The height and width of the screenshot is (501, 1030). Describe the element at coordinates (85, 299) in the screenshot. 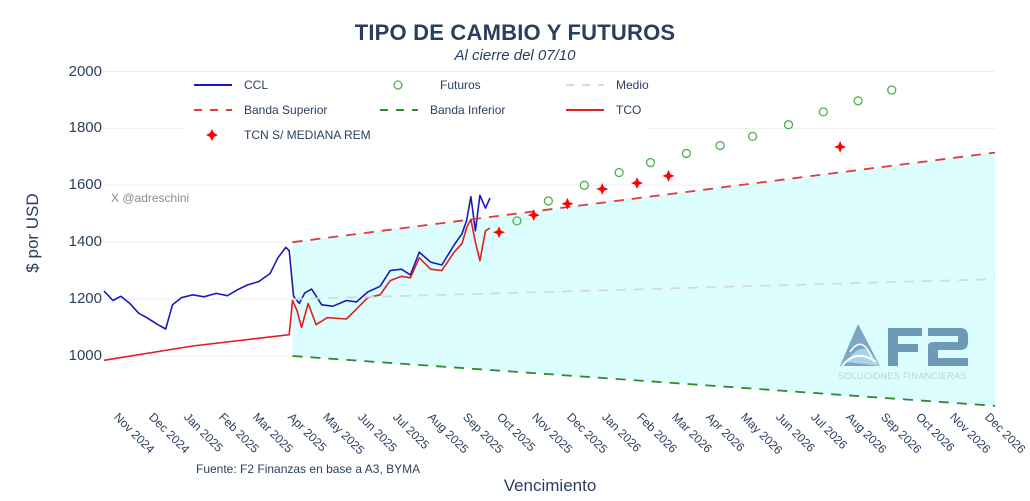

I see `y-tick-label: 1200` at that location.